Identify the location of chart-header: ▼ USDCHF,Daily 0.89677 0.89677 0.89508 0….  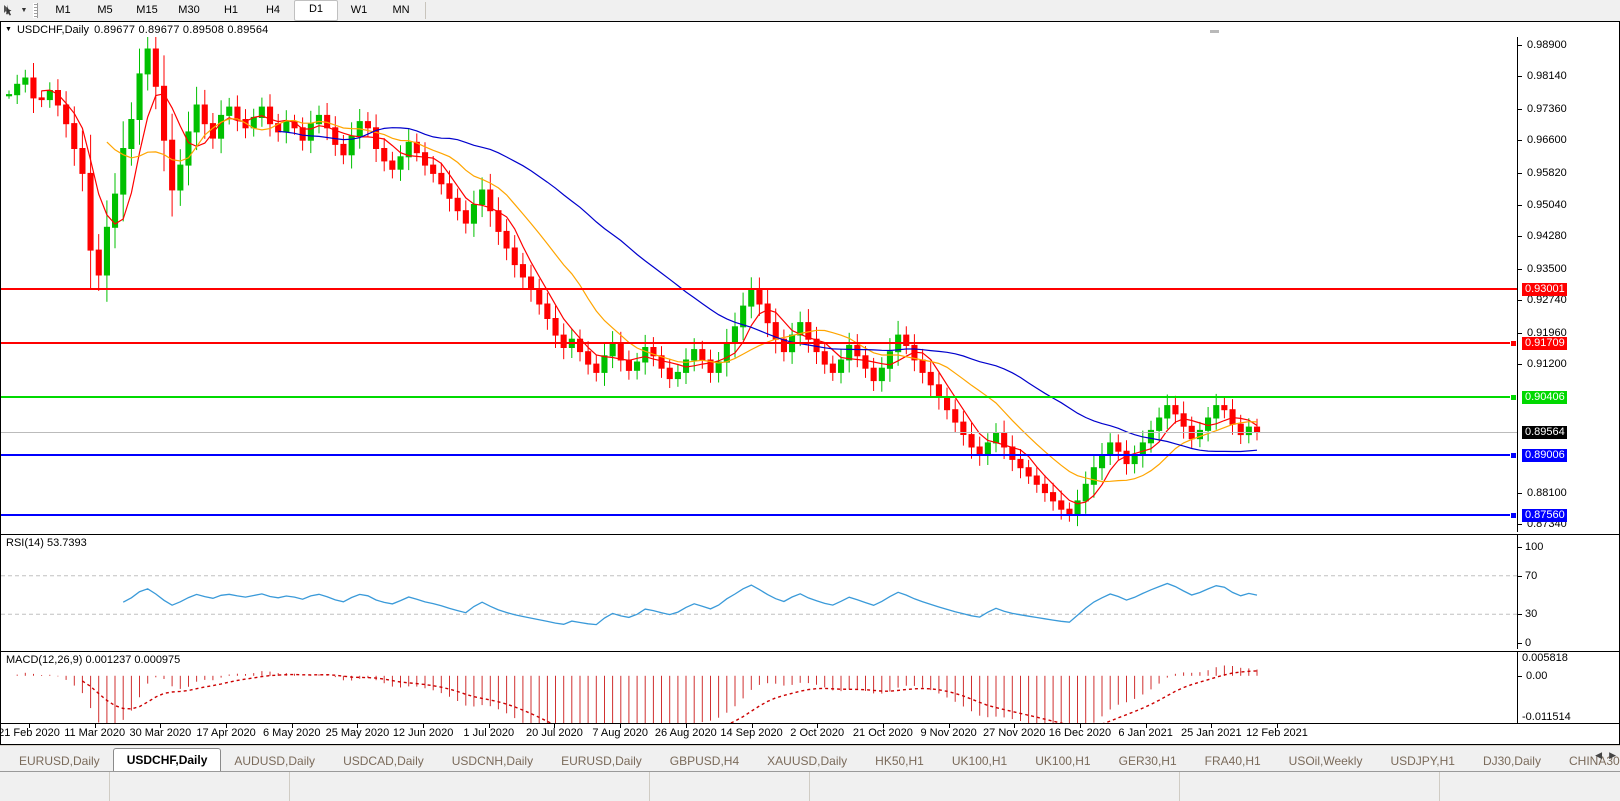
(810, 29).